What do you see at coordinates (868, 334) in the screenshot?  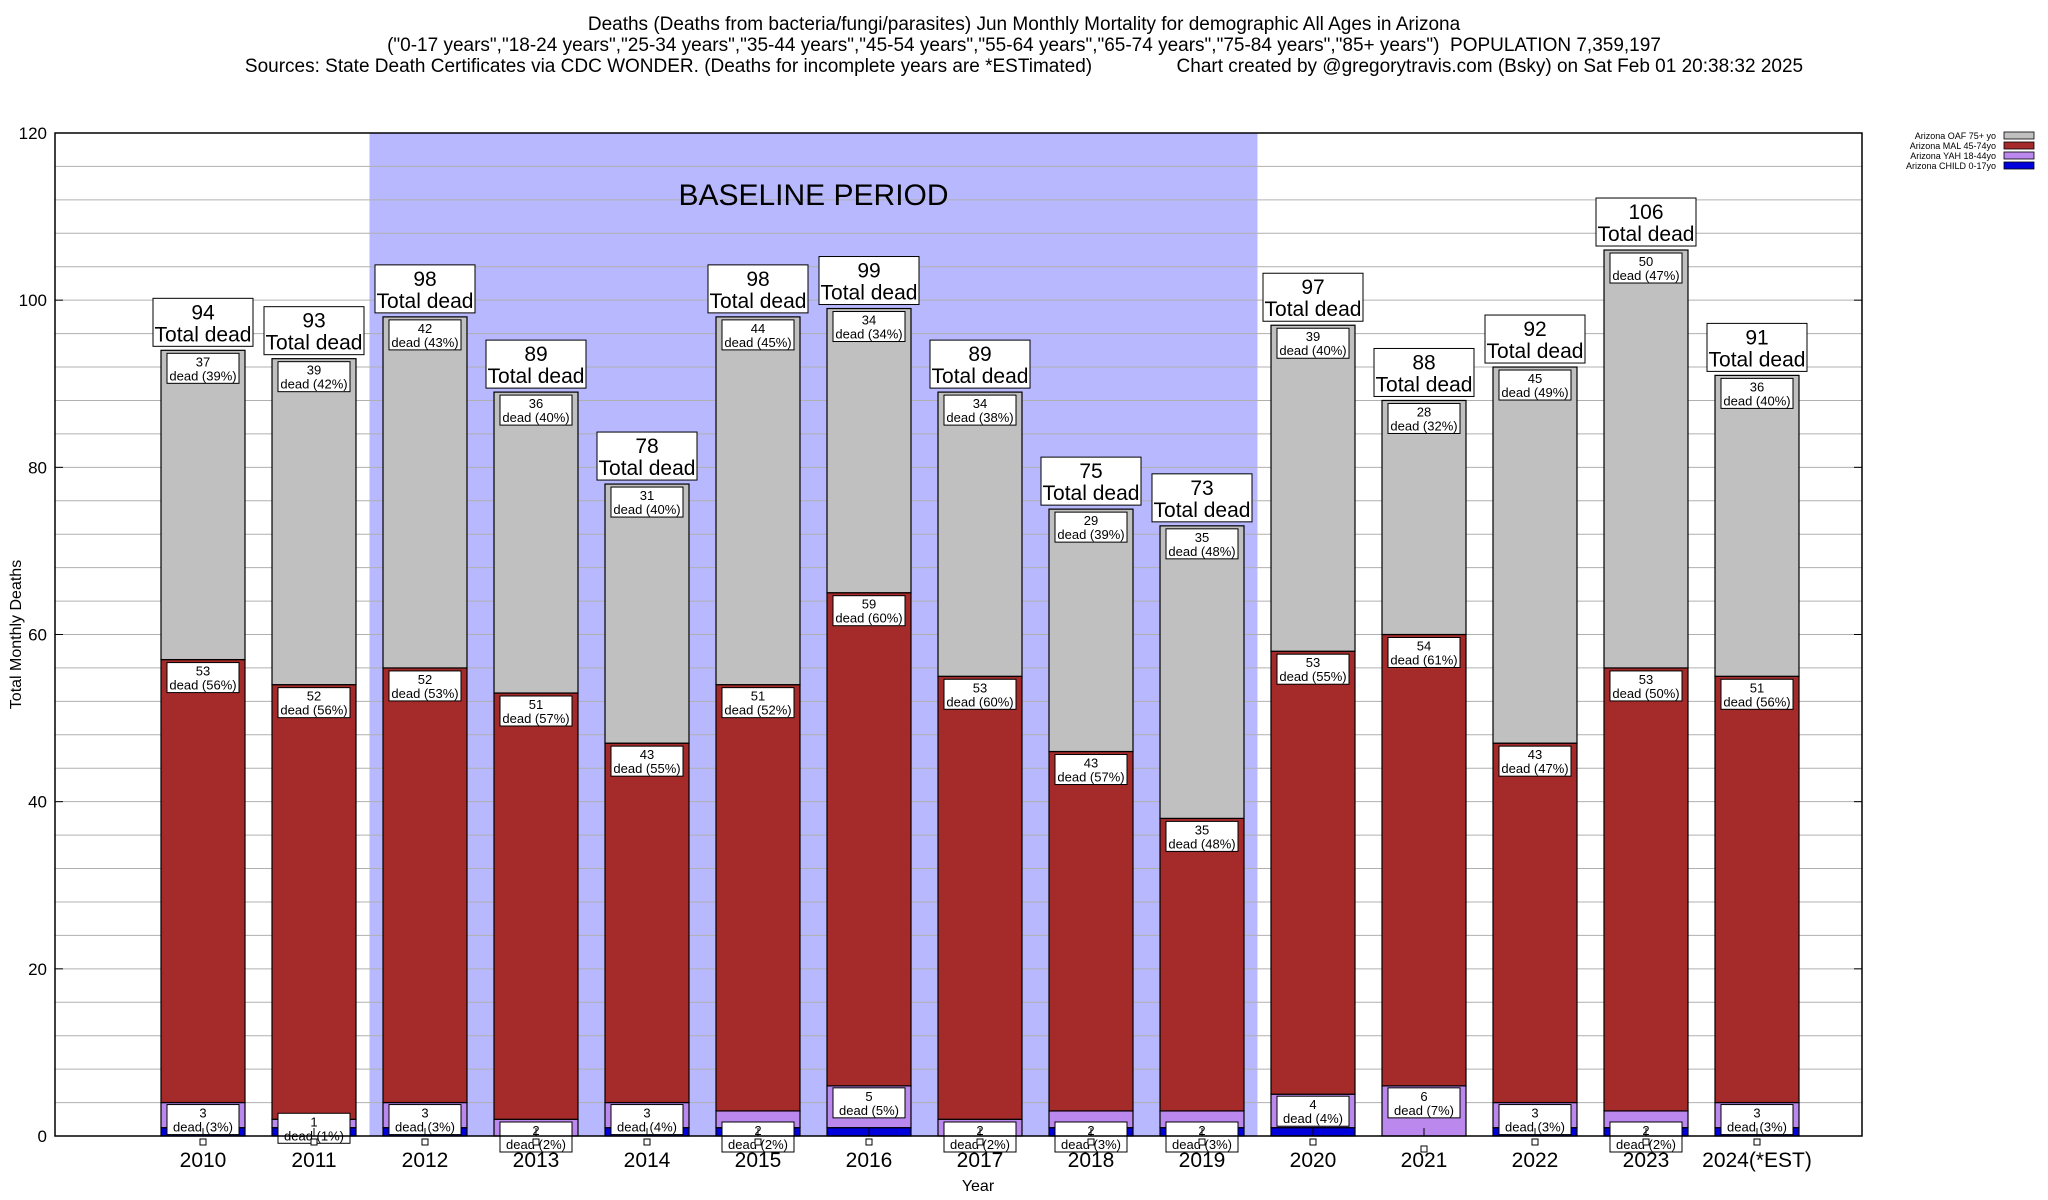 I see `segment-label-percent: dead (34%)` at bounding box center [868, 334].